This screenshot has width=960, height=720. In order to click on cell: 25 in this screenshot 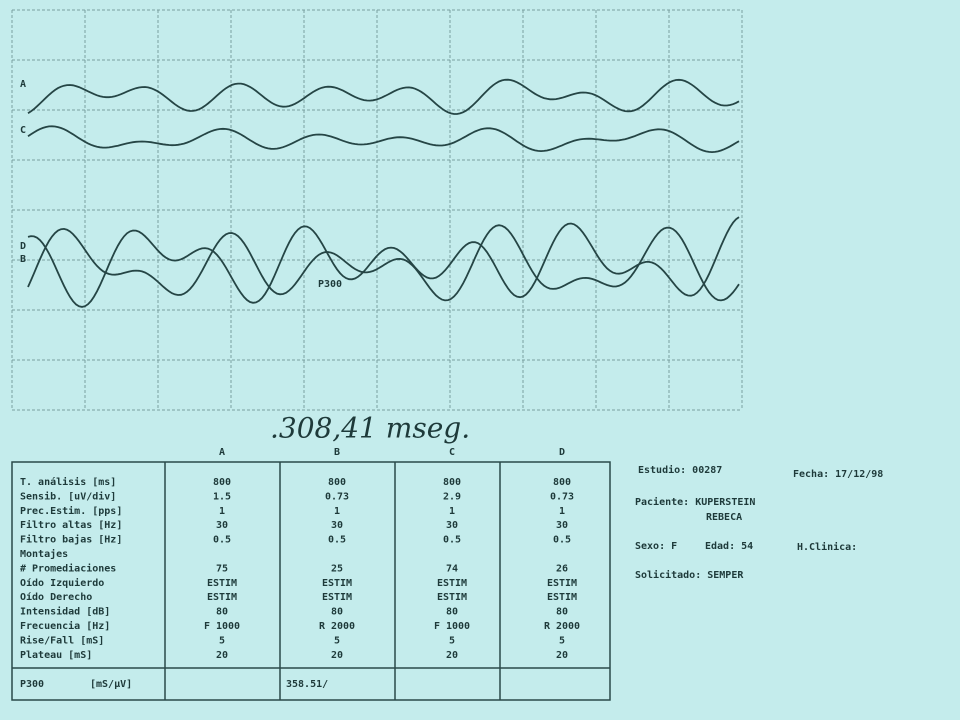, I will do `click(337, 568)`.